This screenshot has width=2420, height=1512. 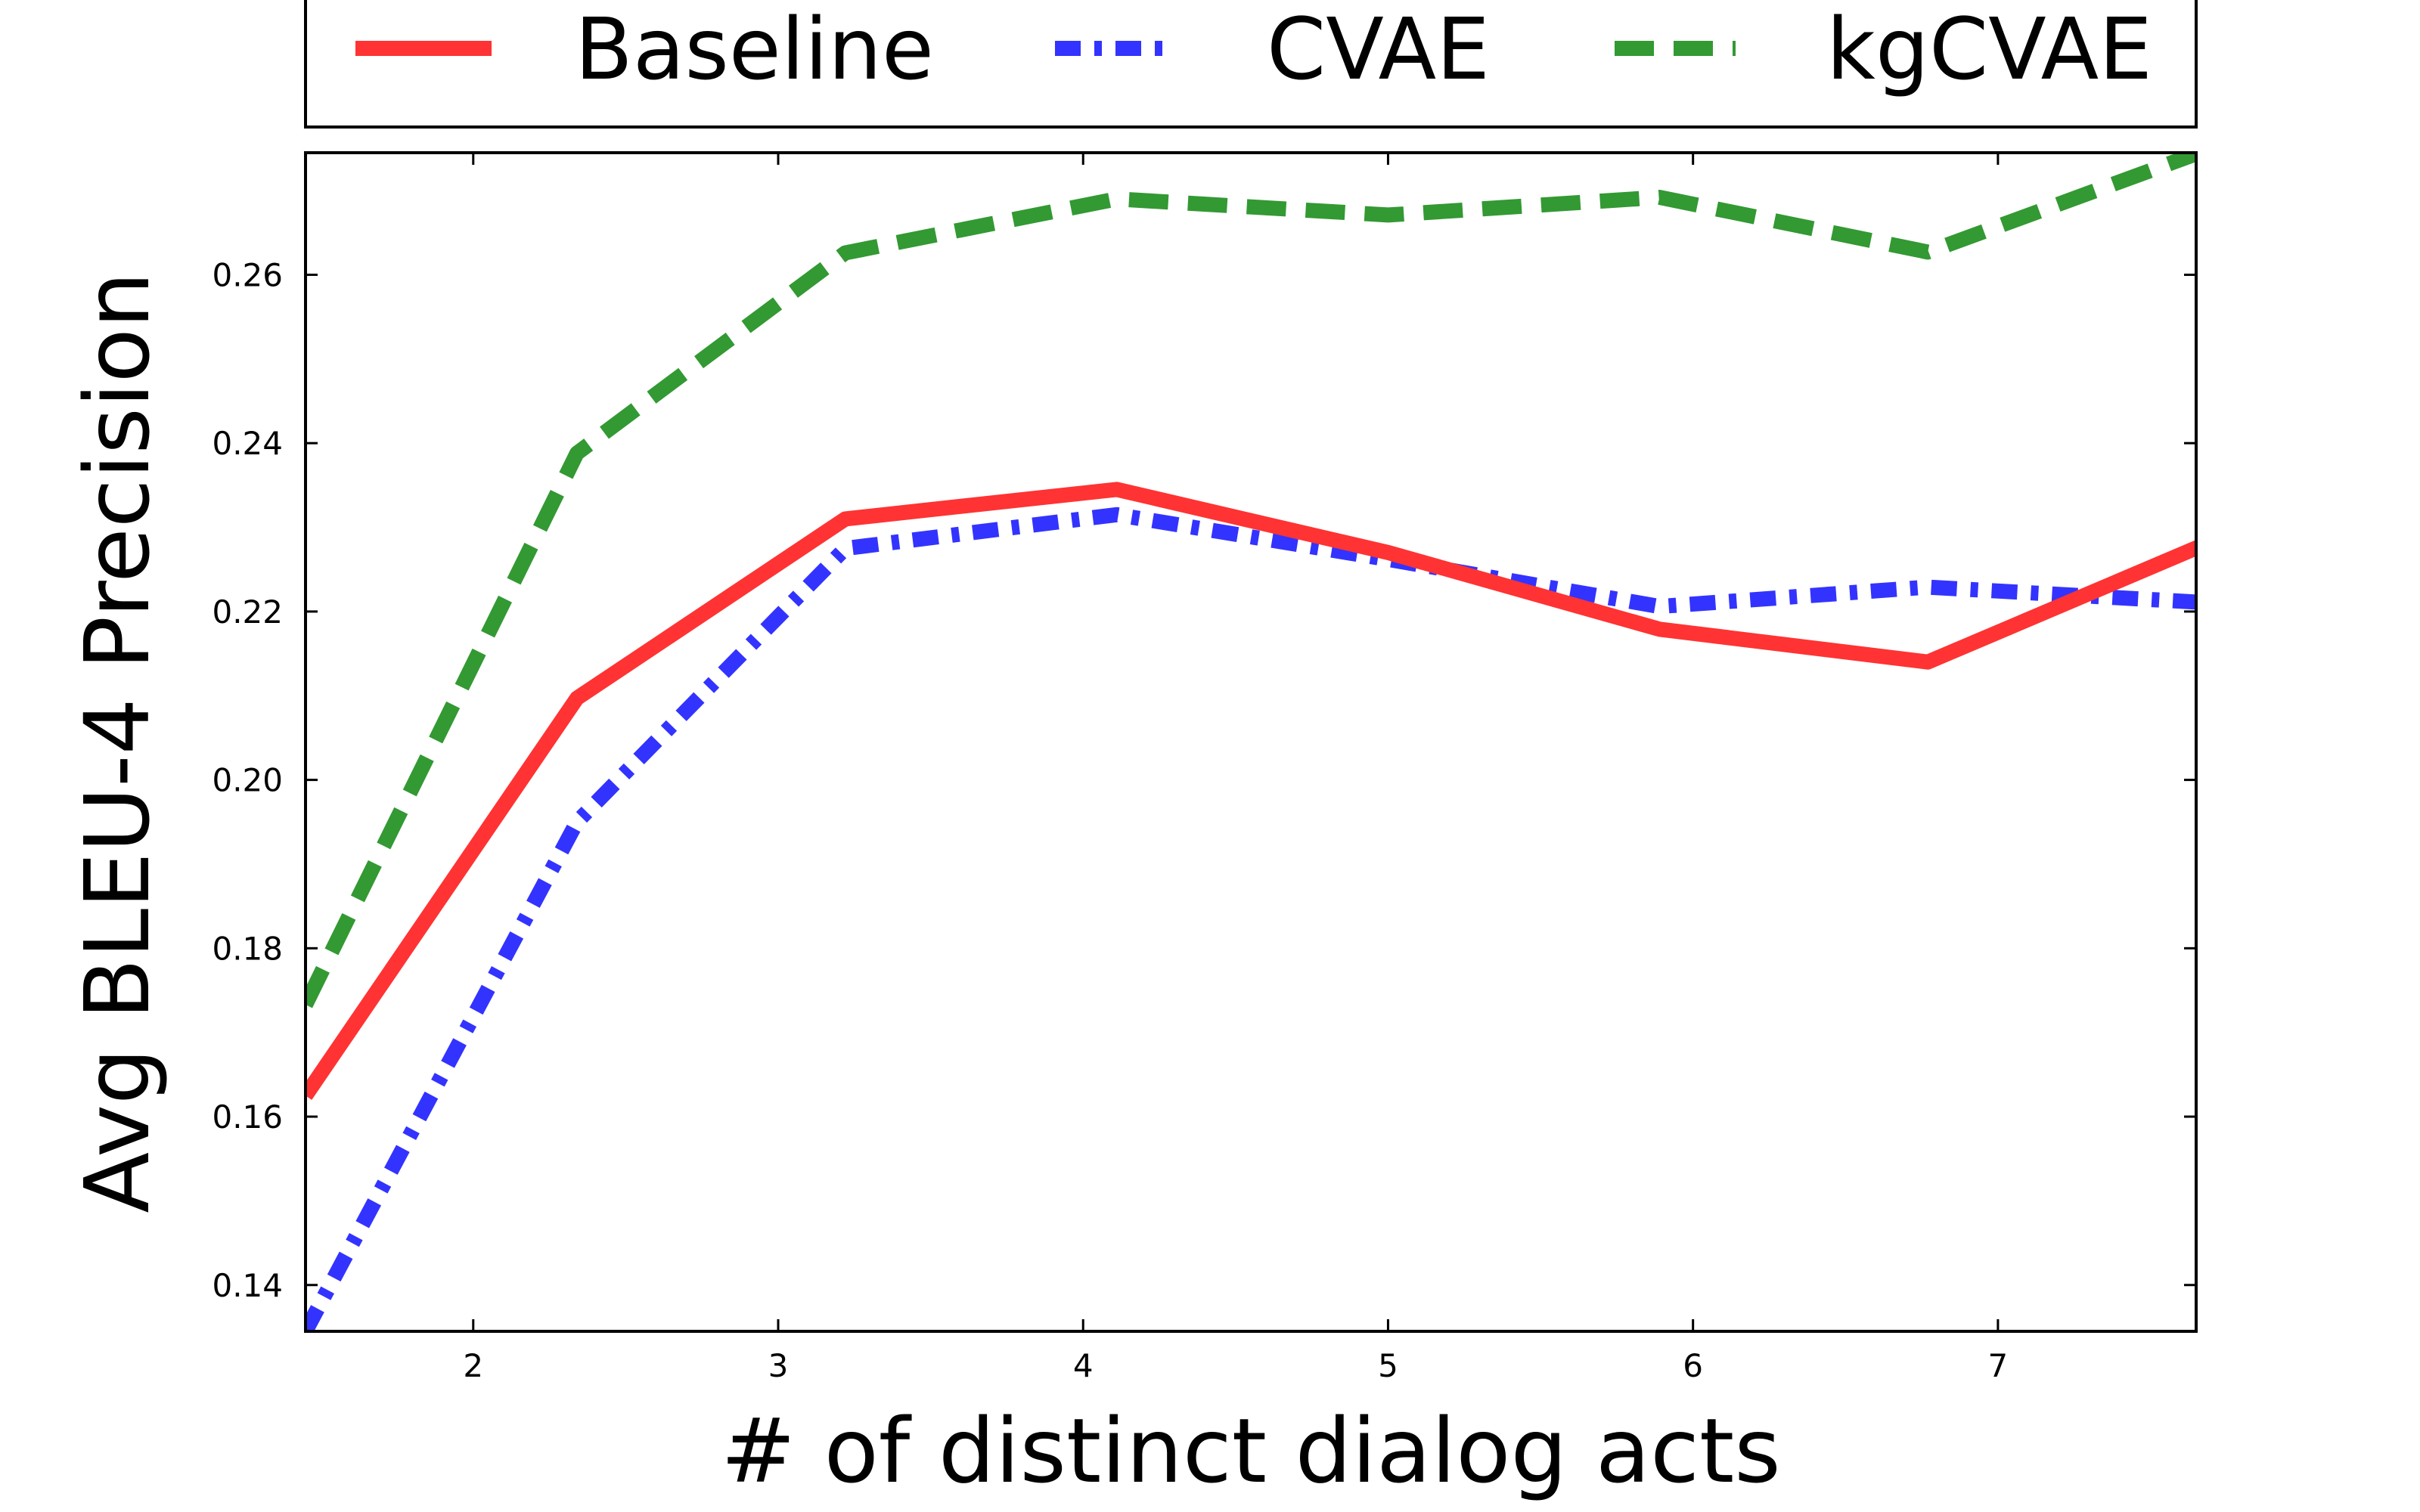 I want to click on y-tick-label: 0.26, so click(x=248, y=275).